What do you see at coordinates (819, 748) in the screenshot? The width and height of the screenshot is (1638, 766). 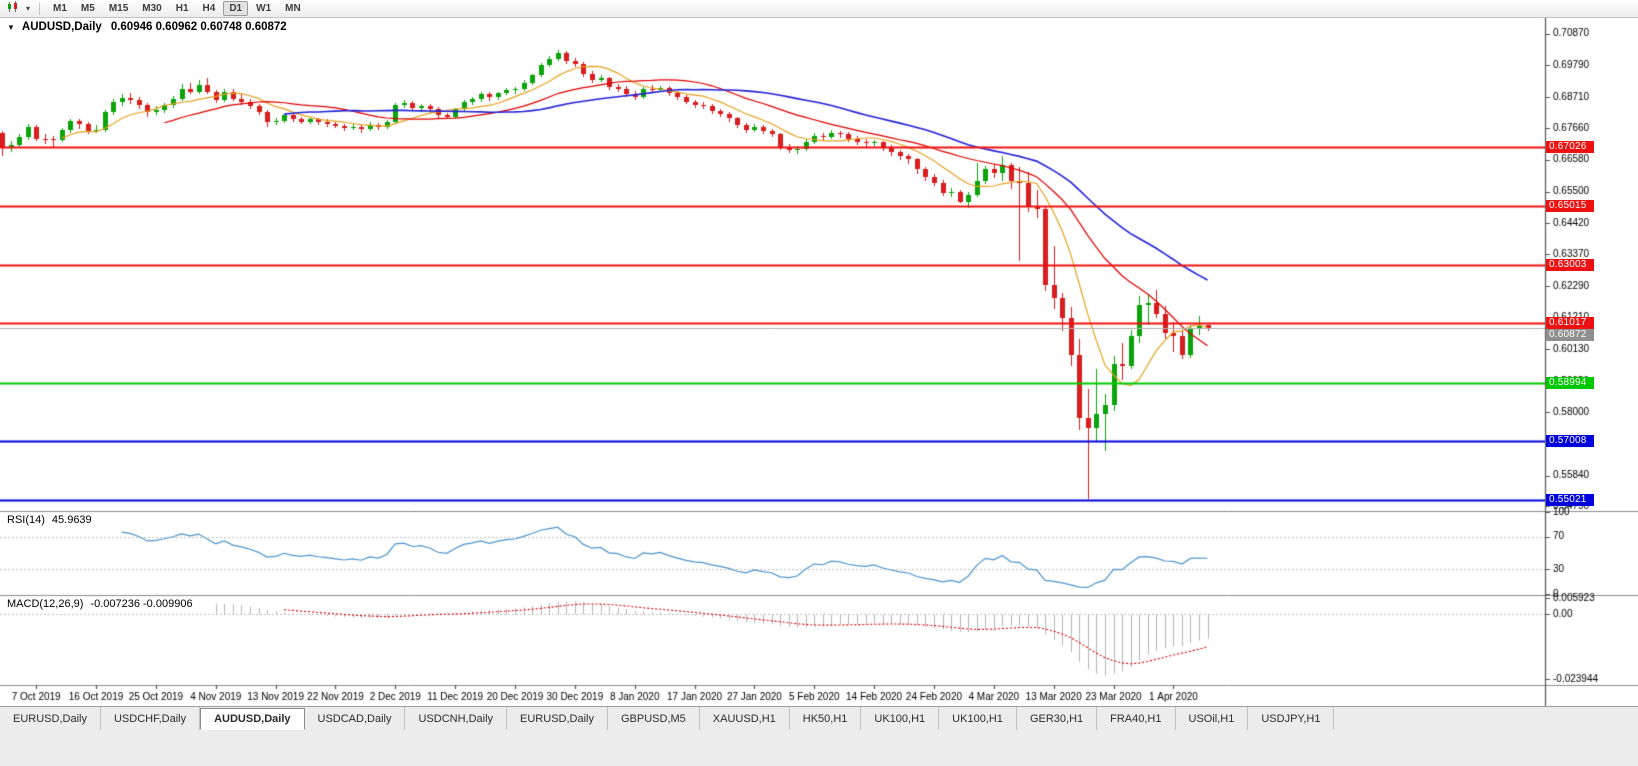 I see `status-strip` at bounding box center [819, 748].